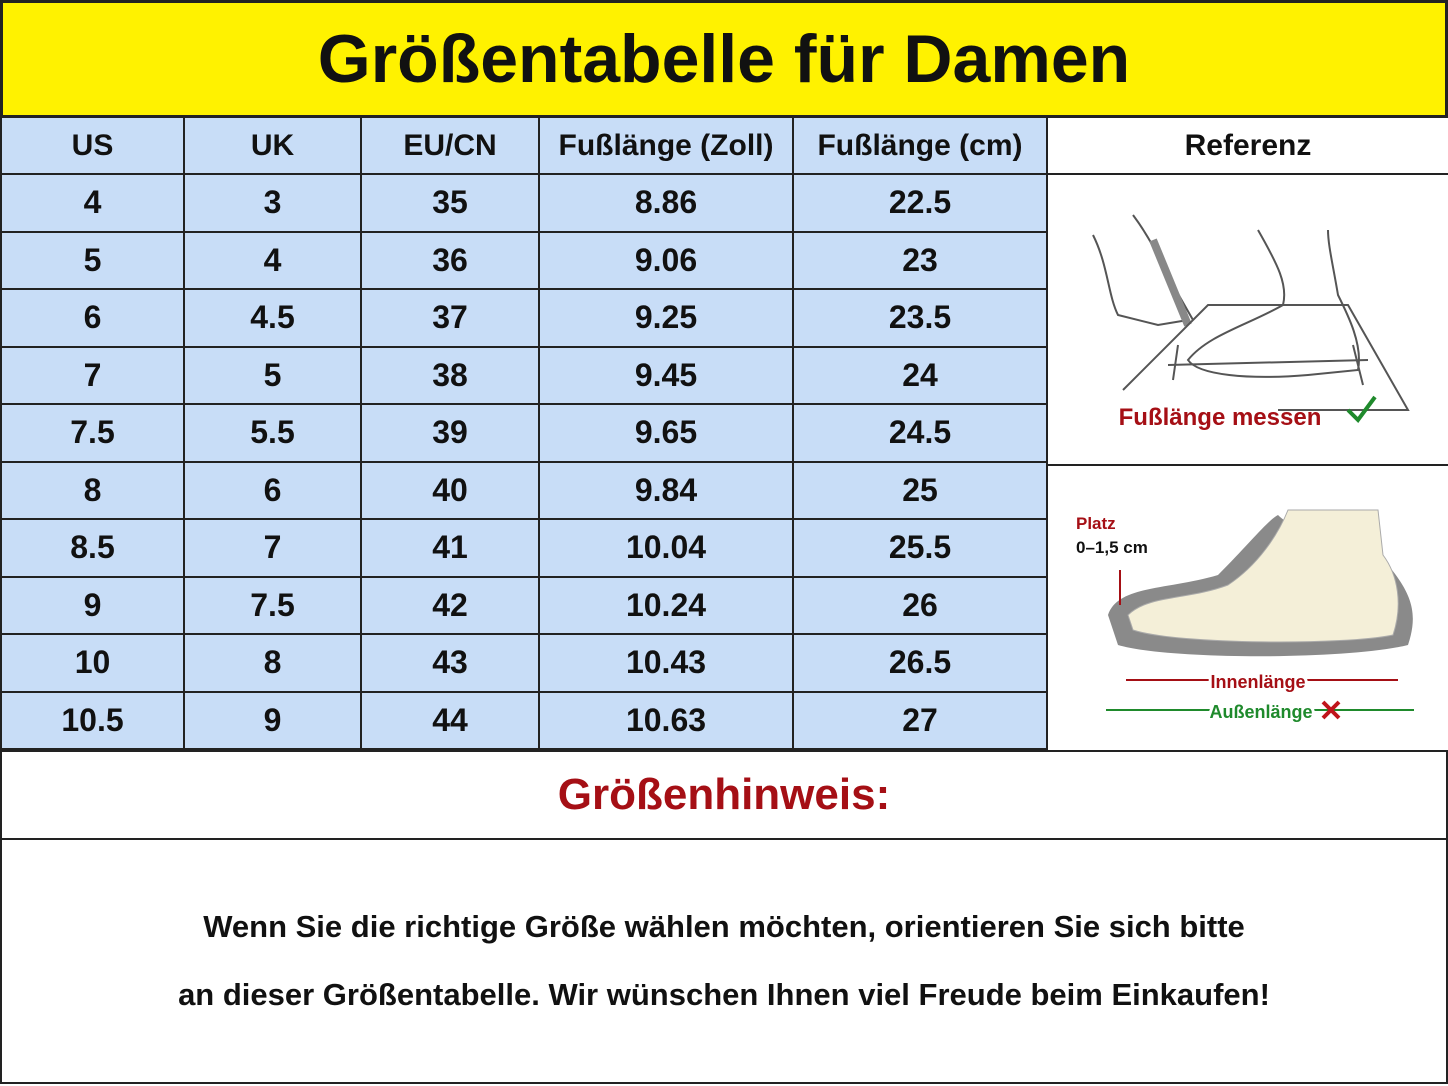 This screenshot has width=1448, height=1086. Describe the element at coordinates (921, 664) in the screenshot. I see `table-cell: 26.5` at that location.